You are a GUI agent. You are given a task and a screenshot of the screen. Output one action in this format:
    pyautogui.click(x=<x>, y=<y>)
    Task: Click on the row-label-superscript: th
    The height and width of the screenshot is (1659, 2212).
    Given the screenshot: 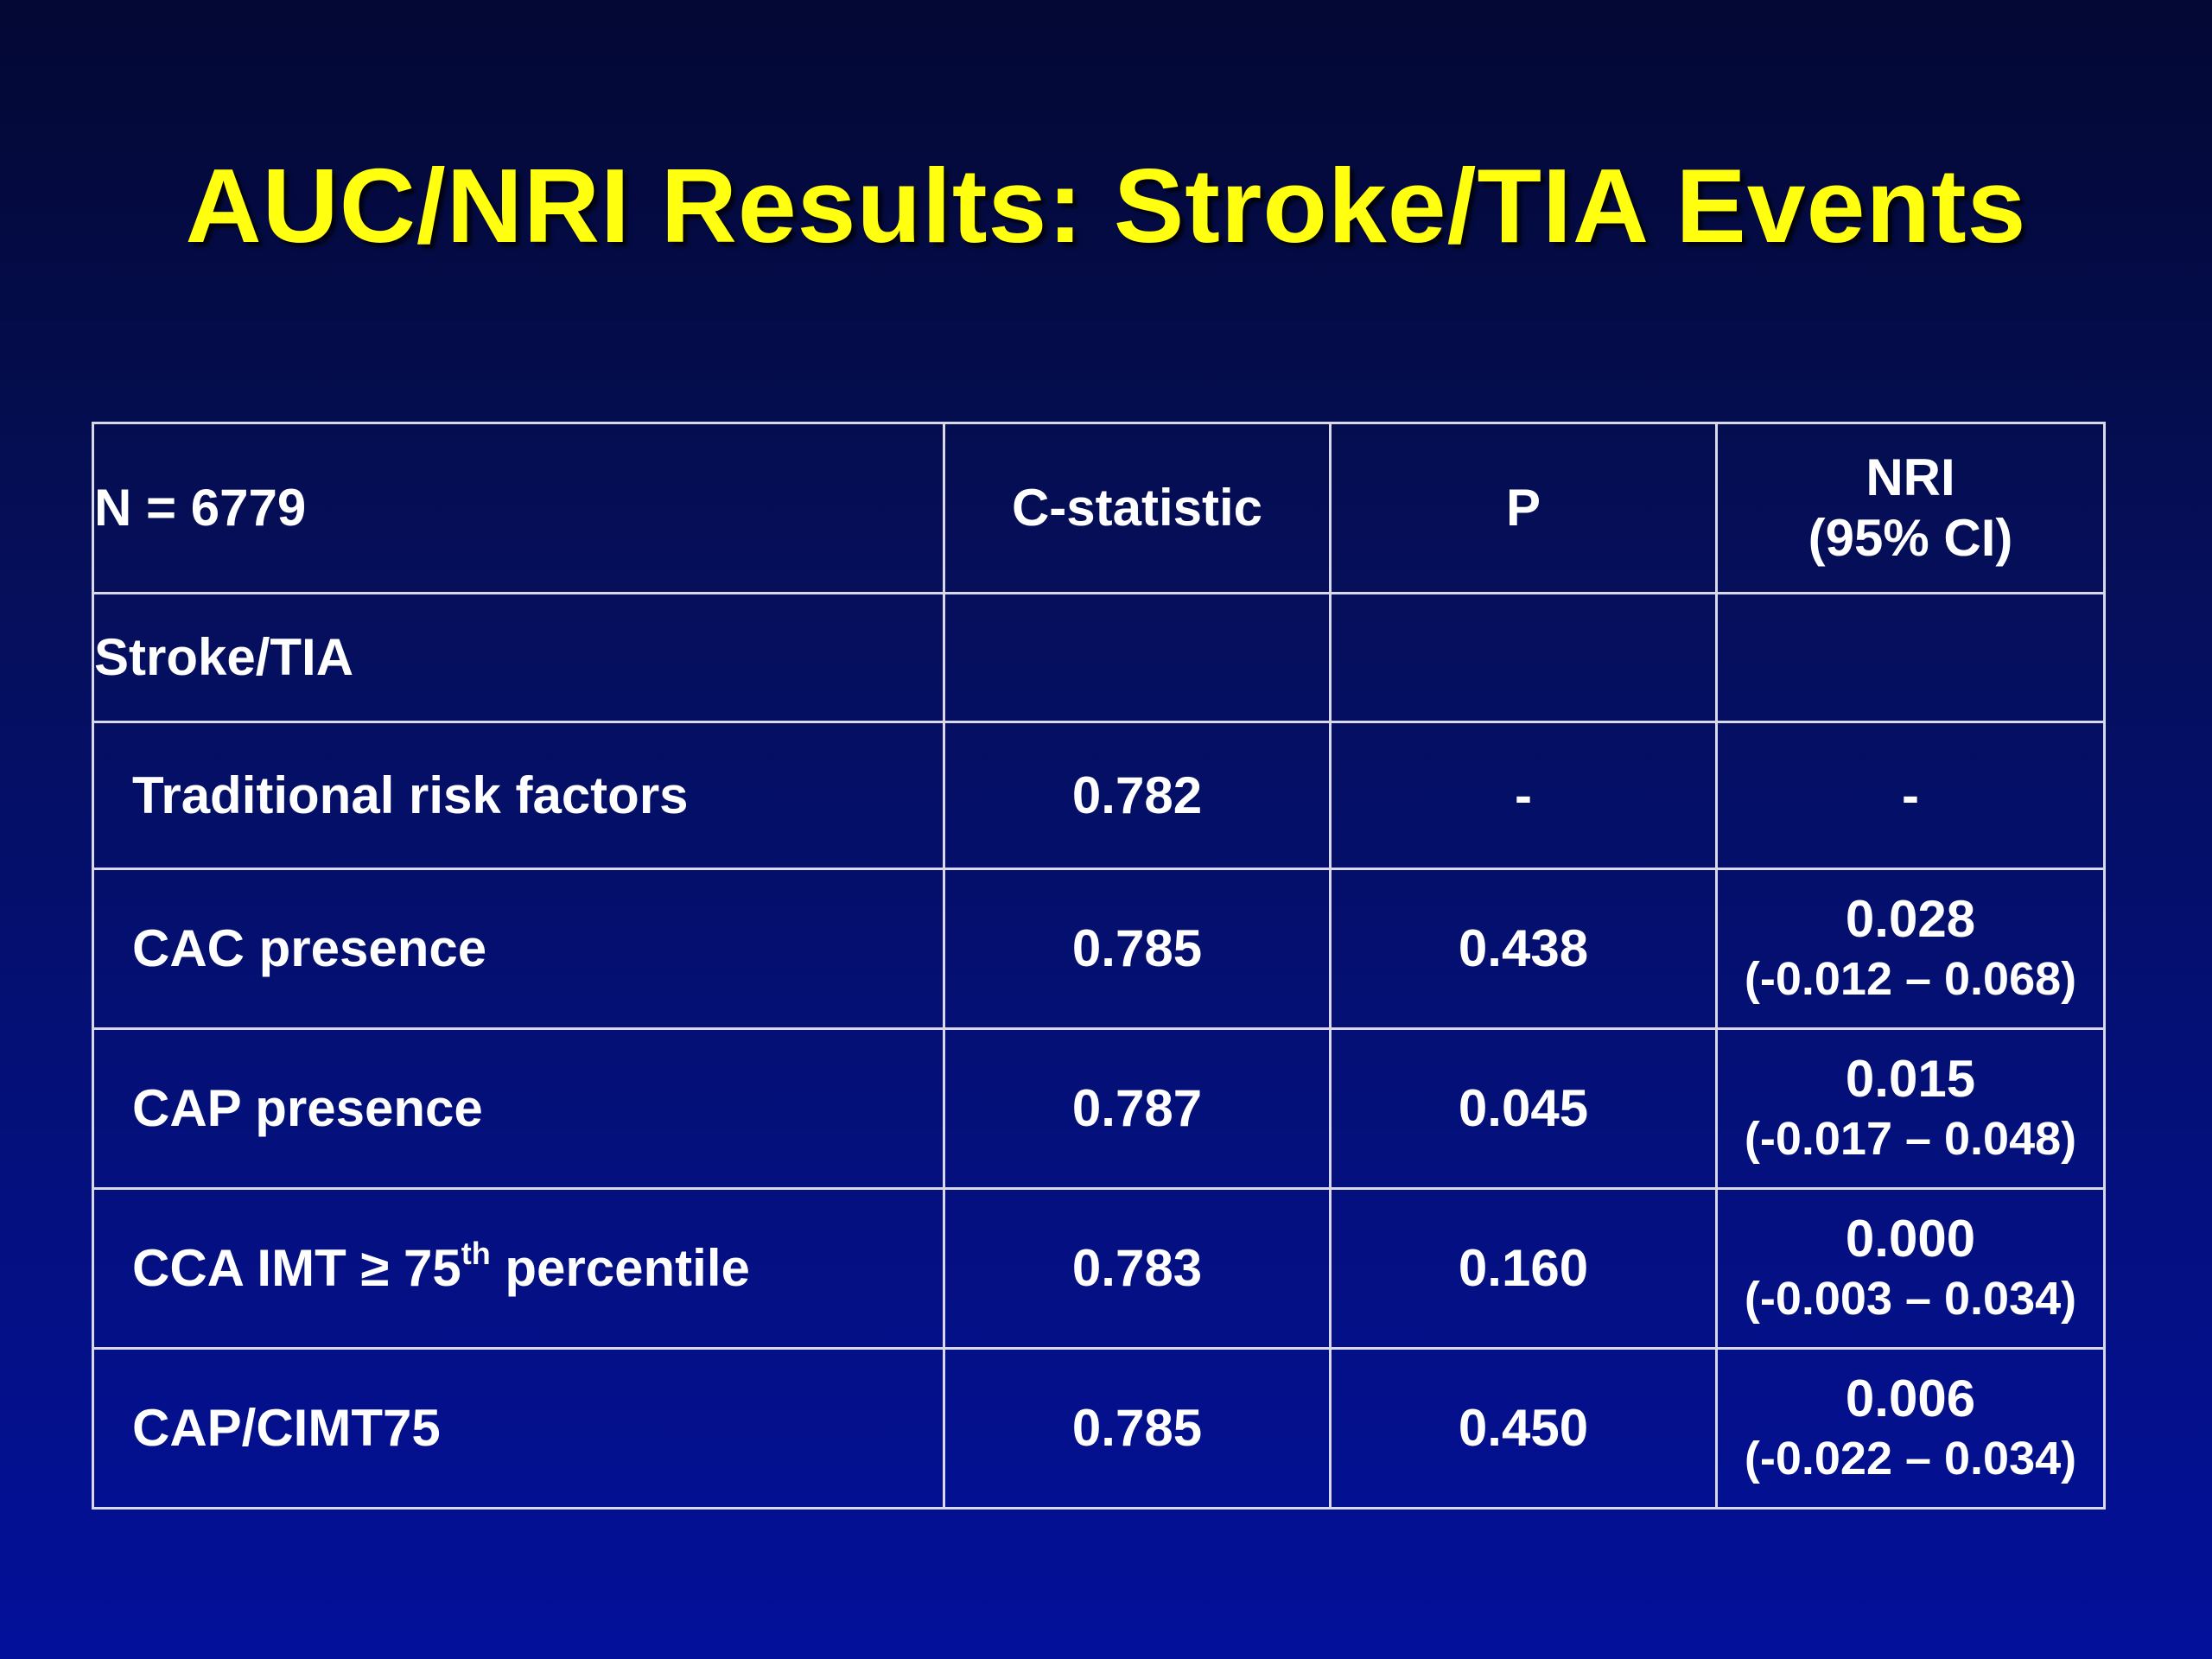 What is the action you would take?
    pyautogui.click(x=476, y=1253)
    